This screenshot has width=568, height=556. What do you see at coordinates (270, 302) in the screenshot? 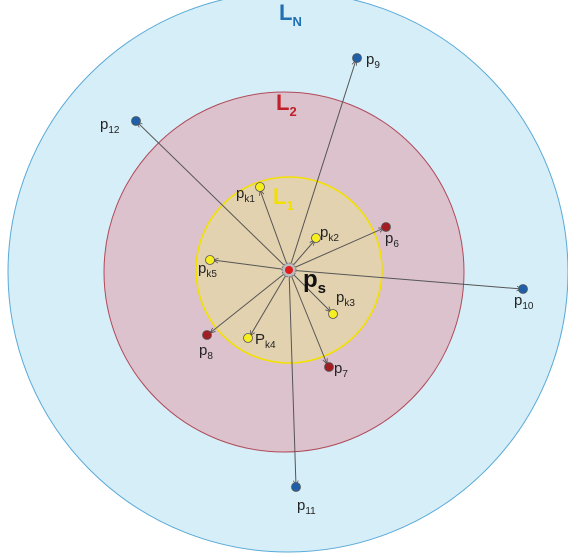
I see `arrow-to-pk4` at bounding box center [270, 302].